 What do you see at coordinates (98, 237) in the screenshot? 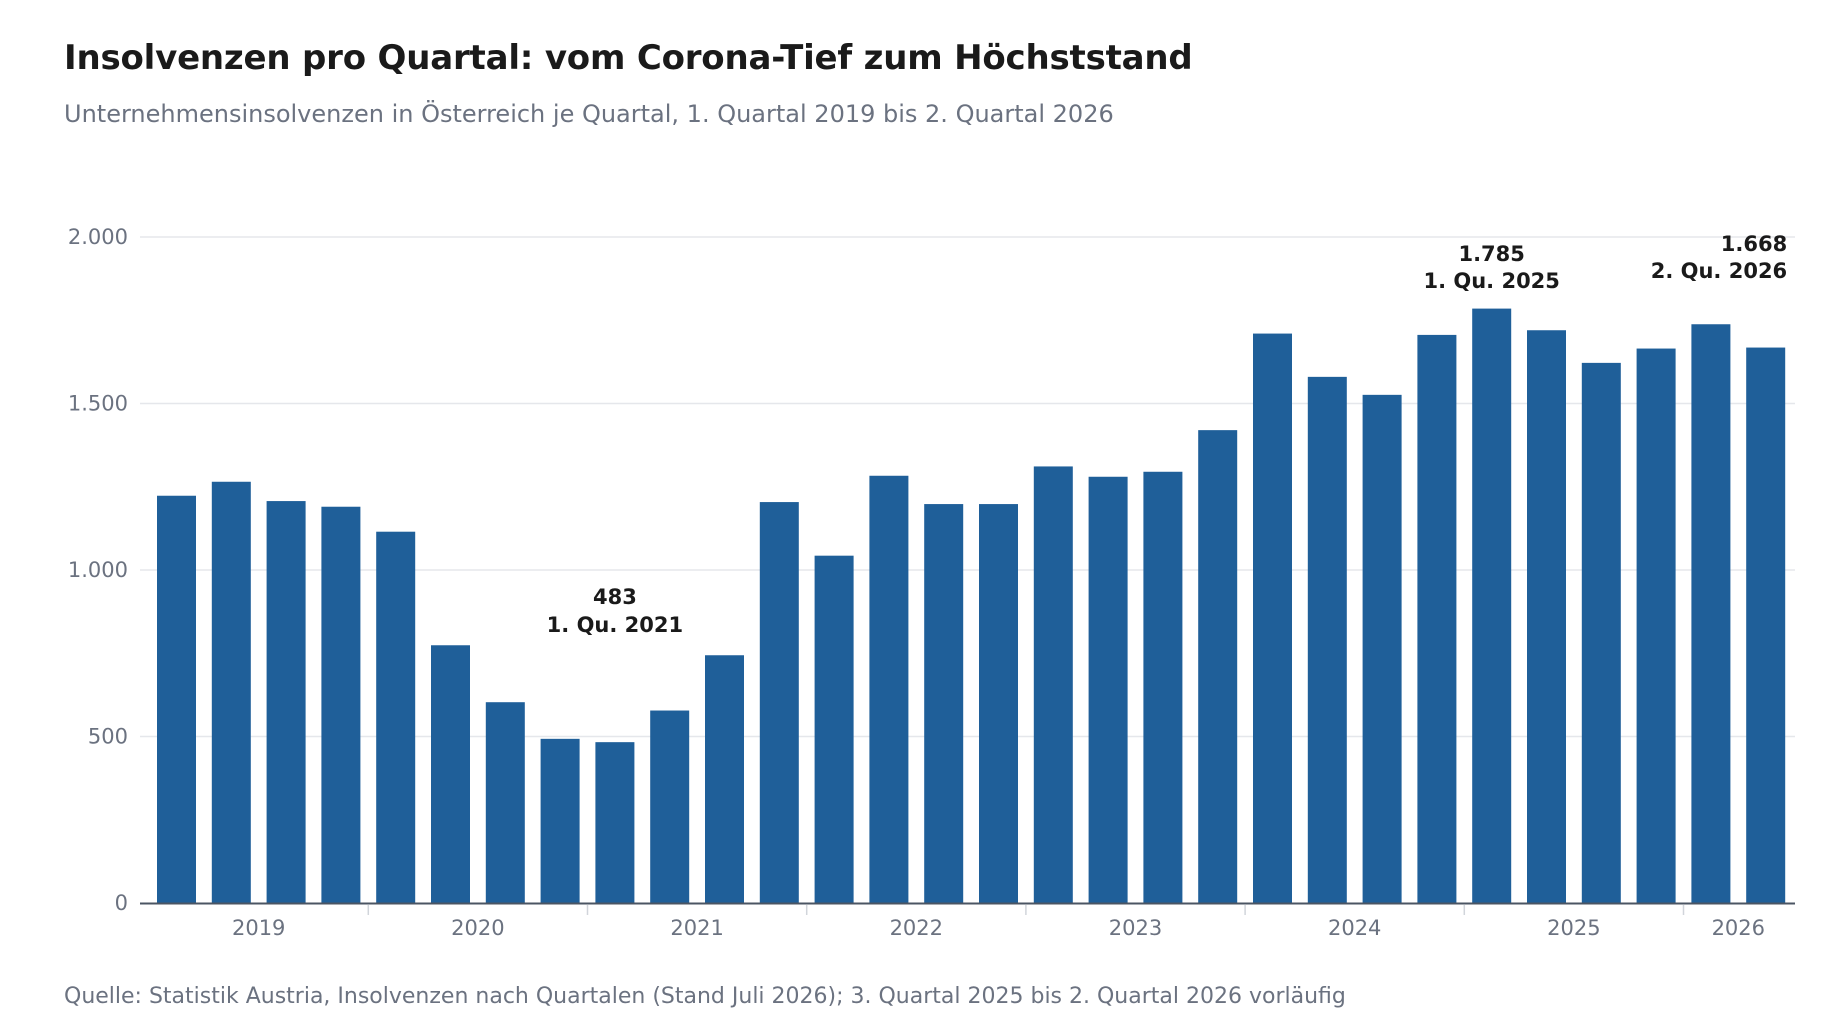
I see `y-tick-label: 2.000` at bounding box center [98, 237].